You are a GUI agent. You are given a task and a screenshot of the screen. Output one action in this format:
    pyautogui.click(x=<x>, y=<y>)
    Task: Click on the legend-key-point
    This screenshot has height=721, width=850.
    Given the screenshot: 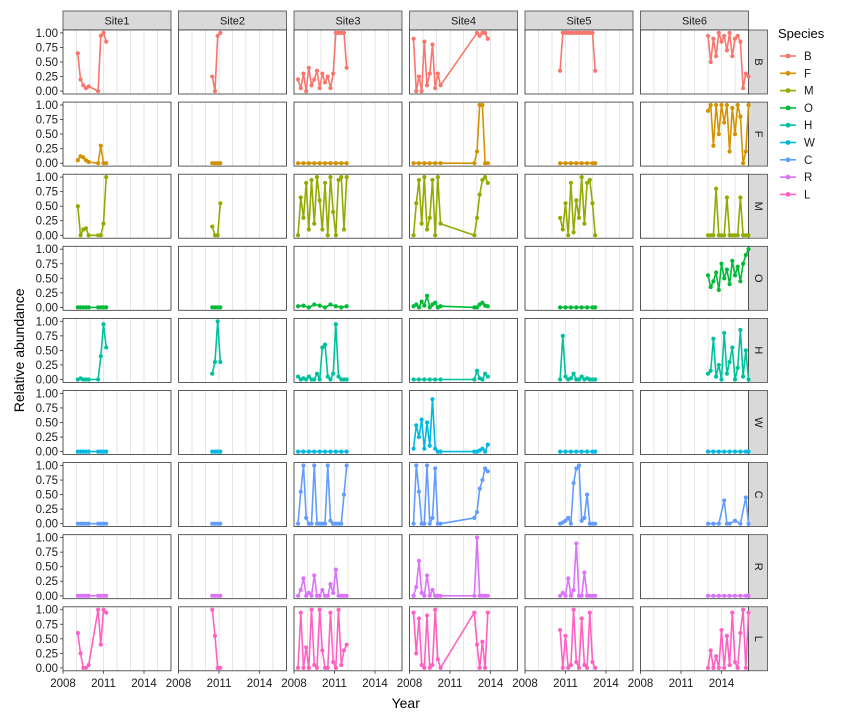 What is the action you would take?
    pyautogui.click(x=788, y=194)
    